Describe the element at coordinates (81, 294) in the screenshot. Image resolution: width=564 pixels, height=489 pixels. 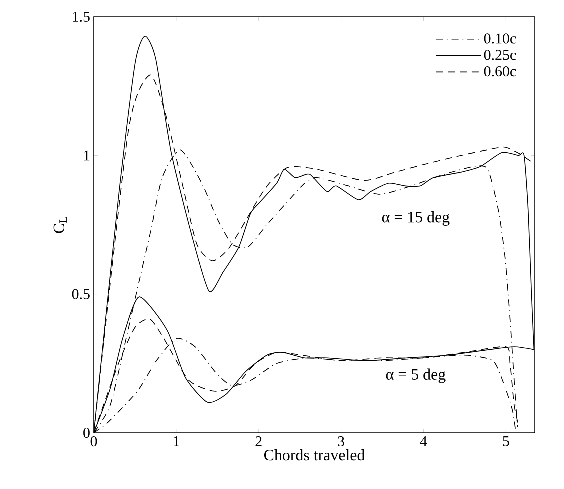
I see `y-tick-label: 0.5` at that location.